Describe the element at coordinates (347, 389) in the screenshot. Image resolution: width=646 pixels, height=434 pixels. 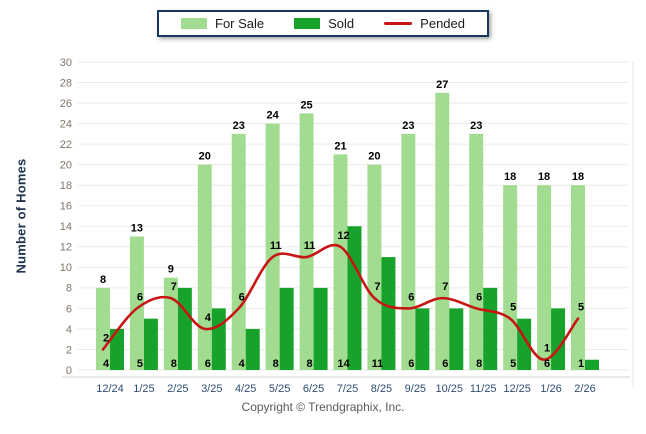
I see `x-tick-label: 7/25` at that location.